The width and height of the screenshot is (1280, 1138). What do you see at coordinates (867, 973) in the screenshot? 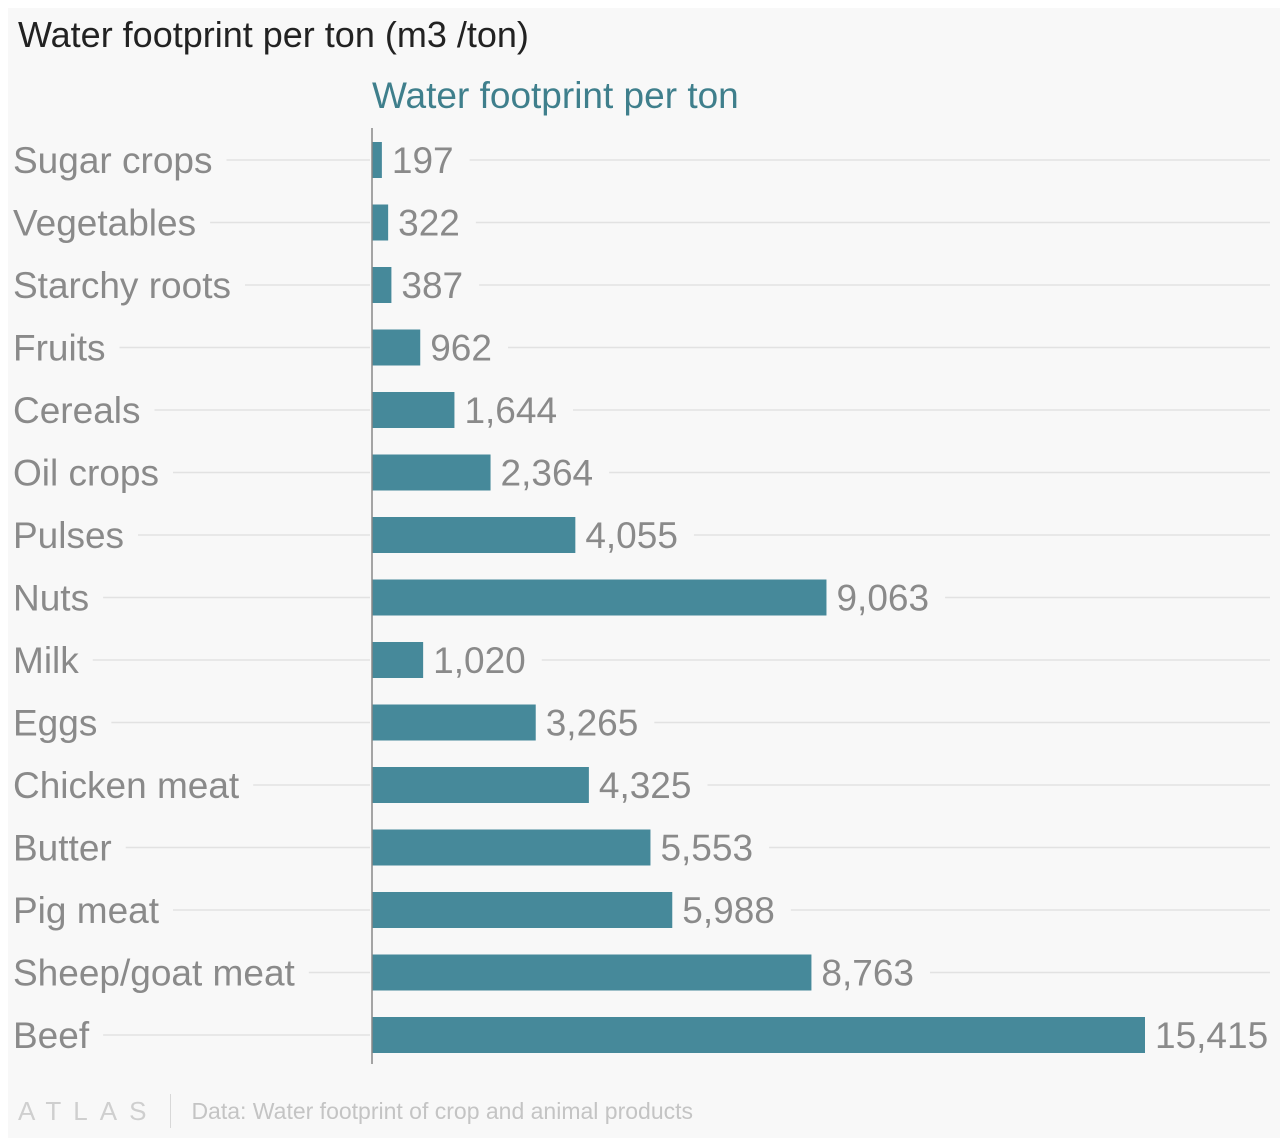
I see `value-label-sheep-goat-meat: 8,763` at bounding box center [867, 973].